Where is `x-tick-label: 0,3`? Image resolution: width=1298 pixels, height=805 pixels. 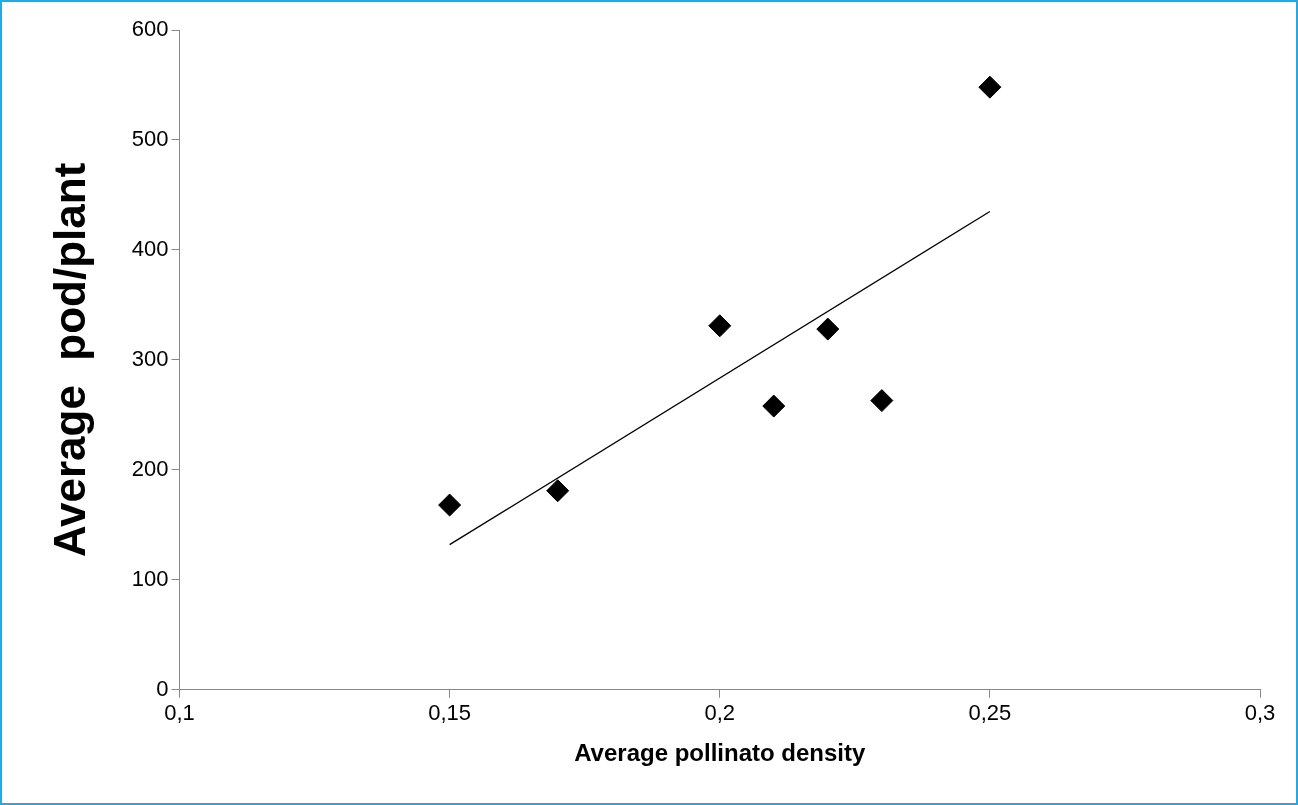 x-tick-label: 0,3 is located at coordinates (1260, 713).